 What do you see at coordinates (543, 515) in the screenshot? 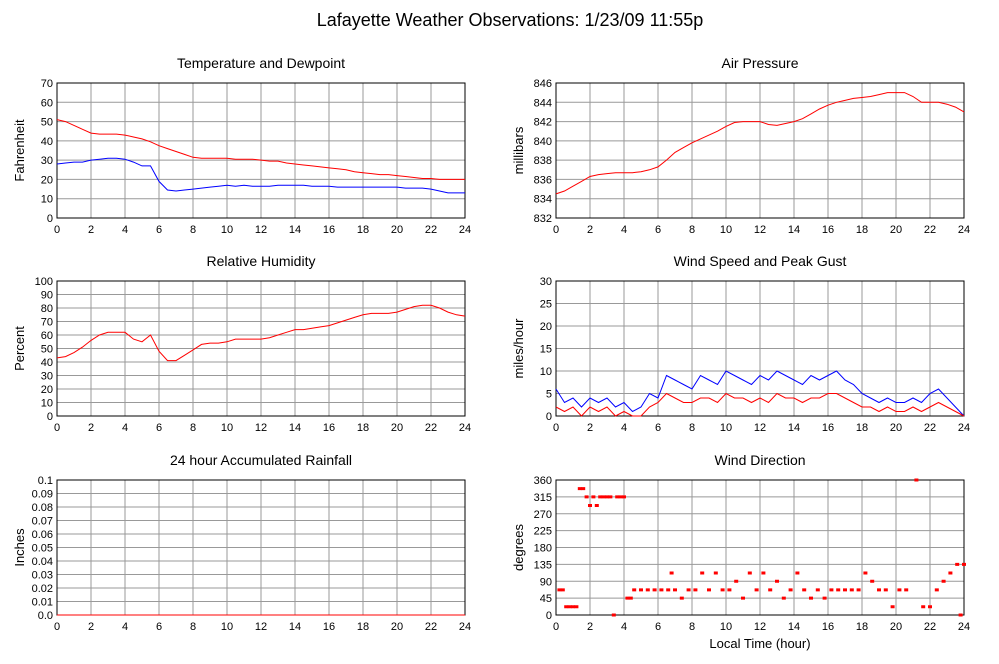
I see `y-tick-label: 270` at bounding box center [543, 515].